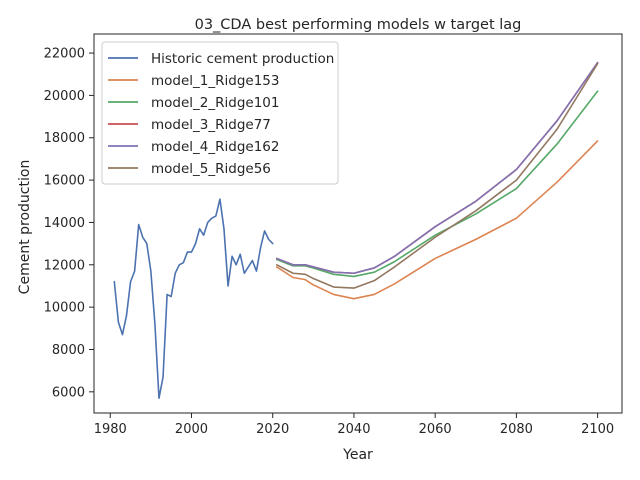 This screenshot has height=480, width=640. Describe the element at coordinates (516, 429) in the screenshot. I see `x-tick-label: 2080` at that location.